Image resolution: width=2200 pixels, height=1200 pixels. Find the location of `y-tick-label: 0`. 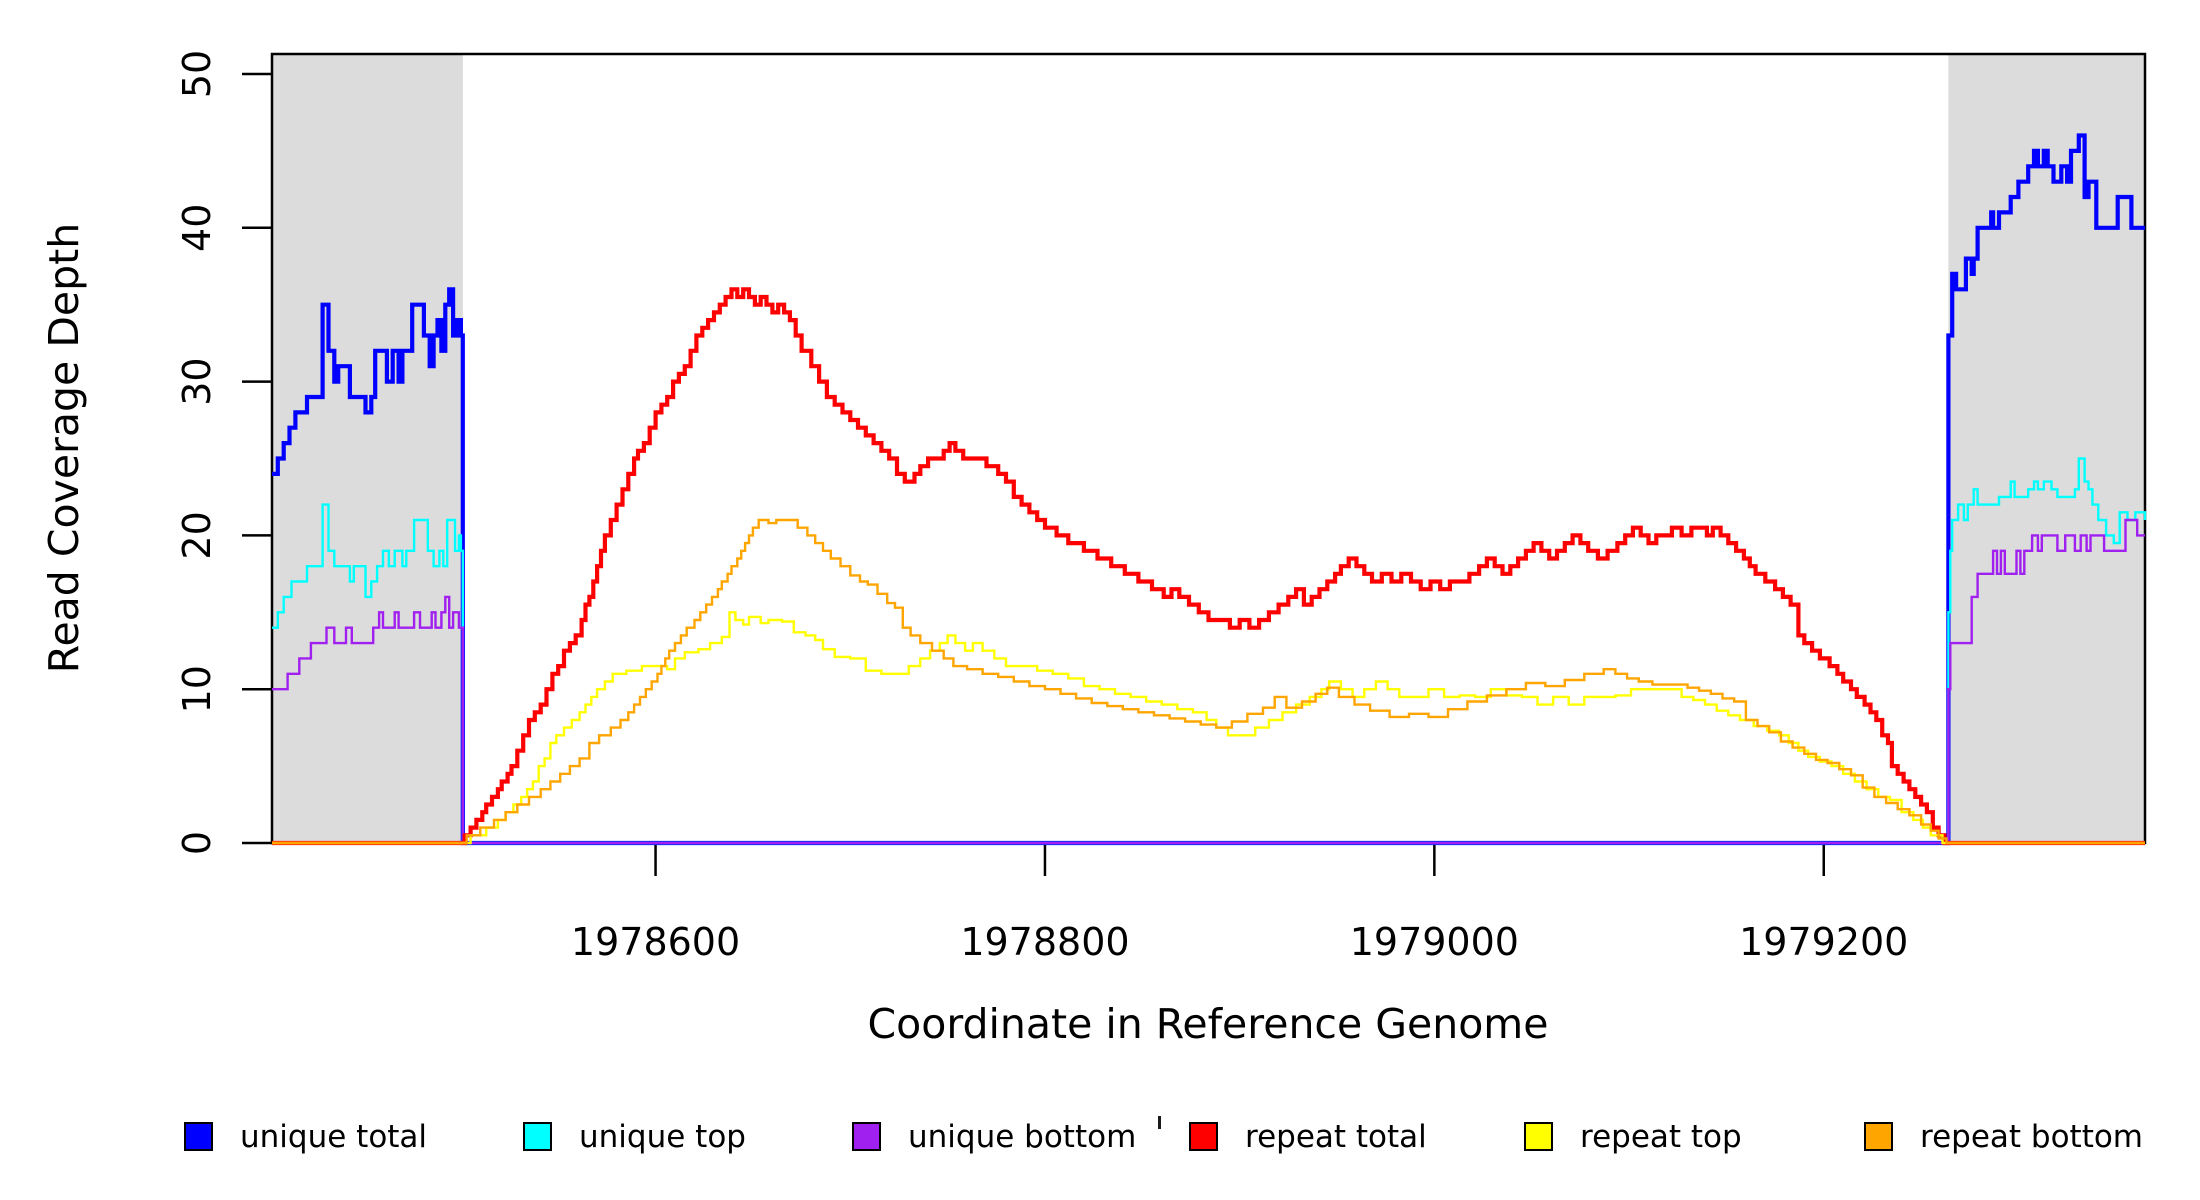

y-tick-label: 0 is located at coordinates (197, 843).